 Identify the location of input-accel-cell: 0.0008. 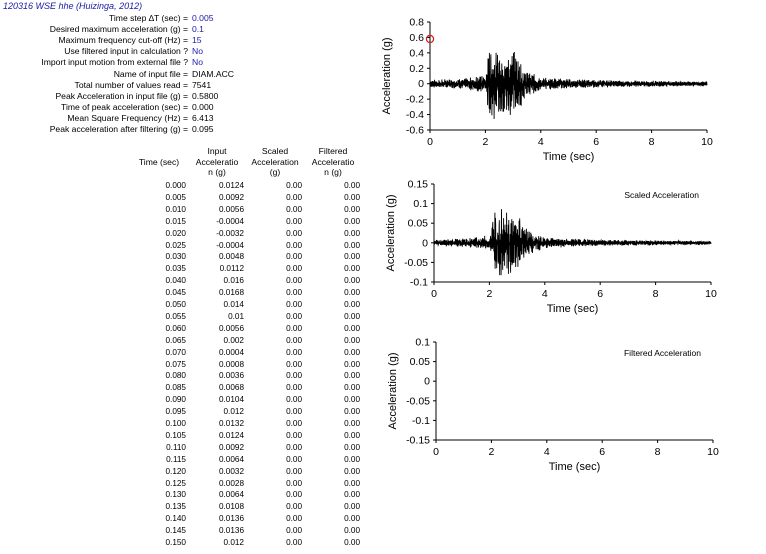
(231, 364).